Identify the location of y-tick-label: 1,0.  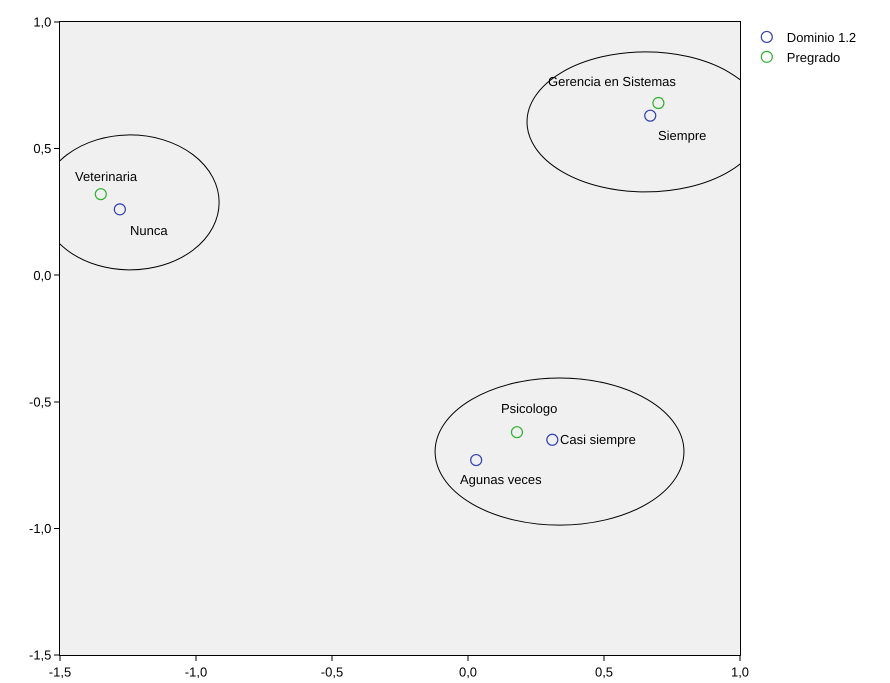
(42, 22).